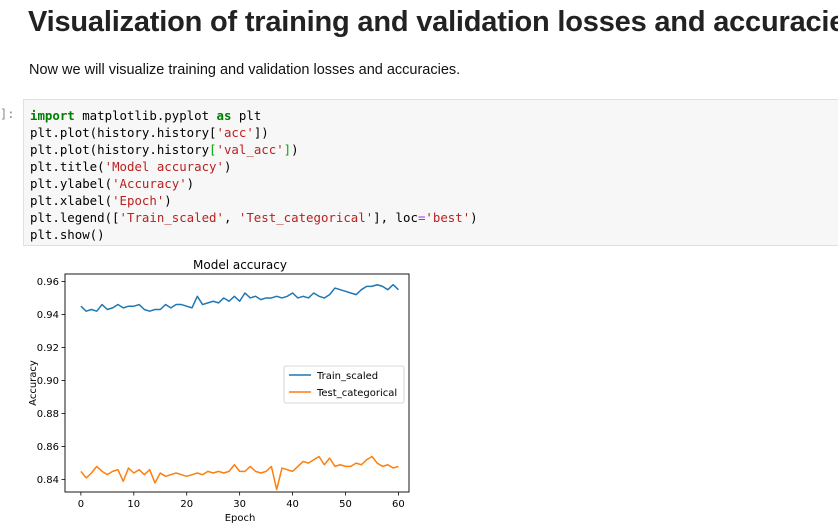  What do you see at coordinates (67, 166) in the screenshot?
I see `code-token: plt.title(` at bounding box center [67, 166].